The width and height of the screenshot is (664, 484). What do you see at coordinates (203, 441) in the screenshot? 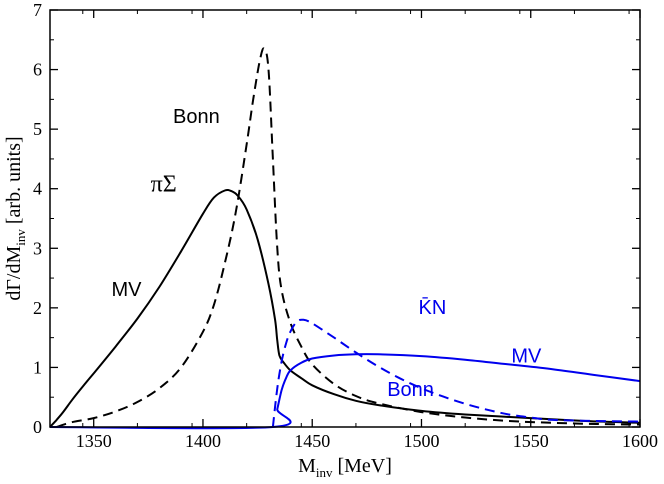
I see `x-tick-label: 1400` at bounding box center [203, 441].